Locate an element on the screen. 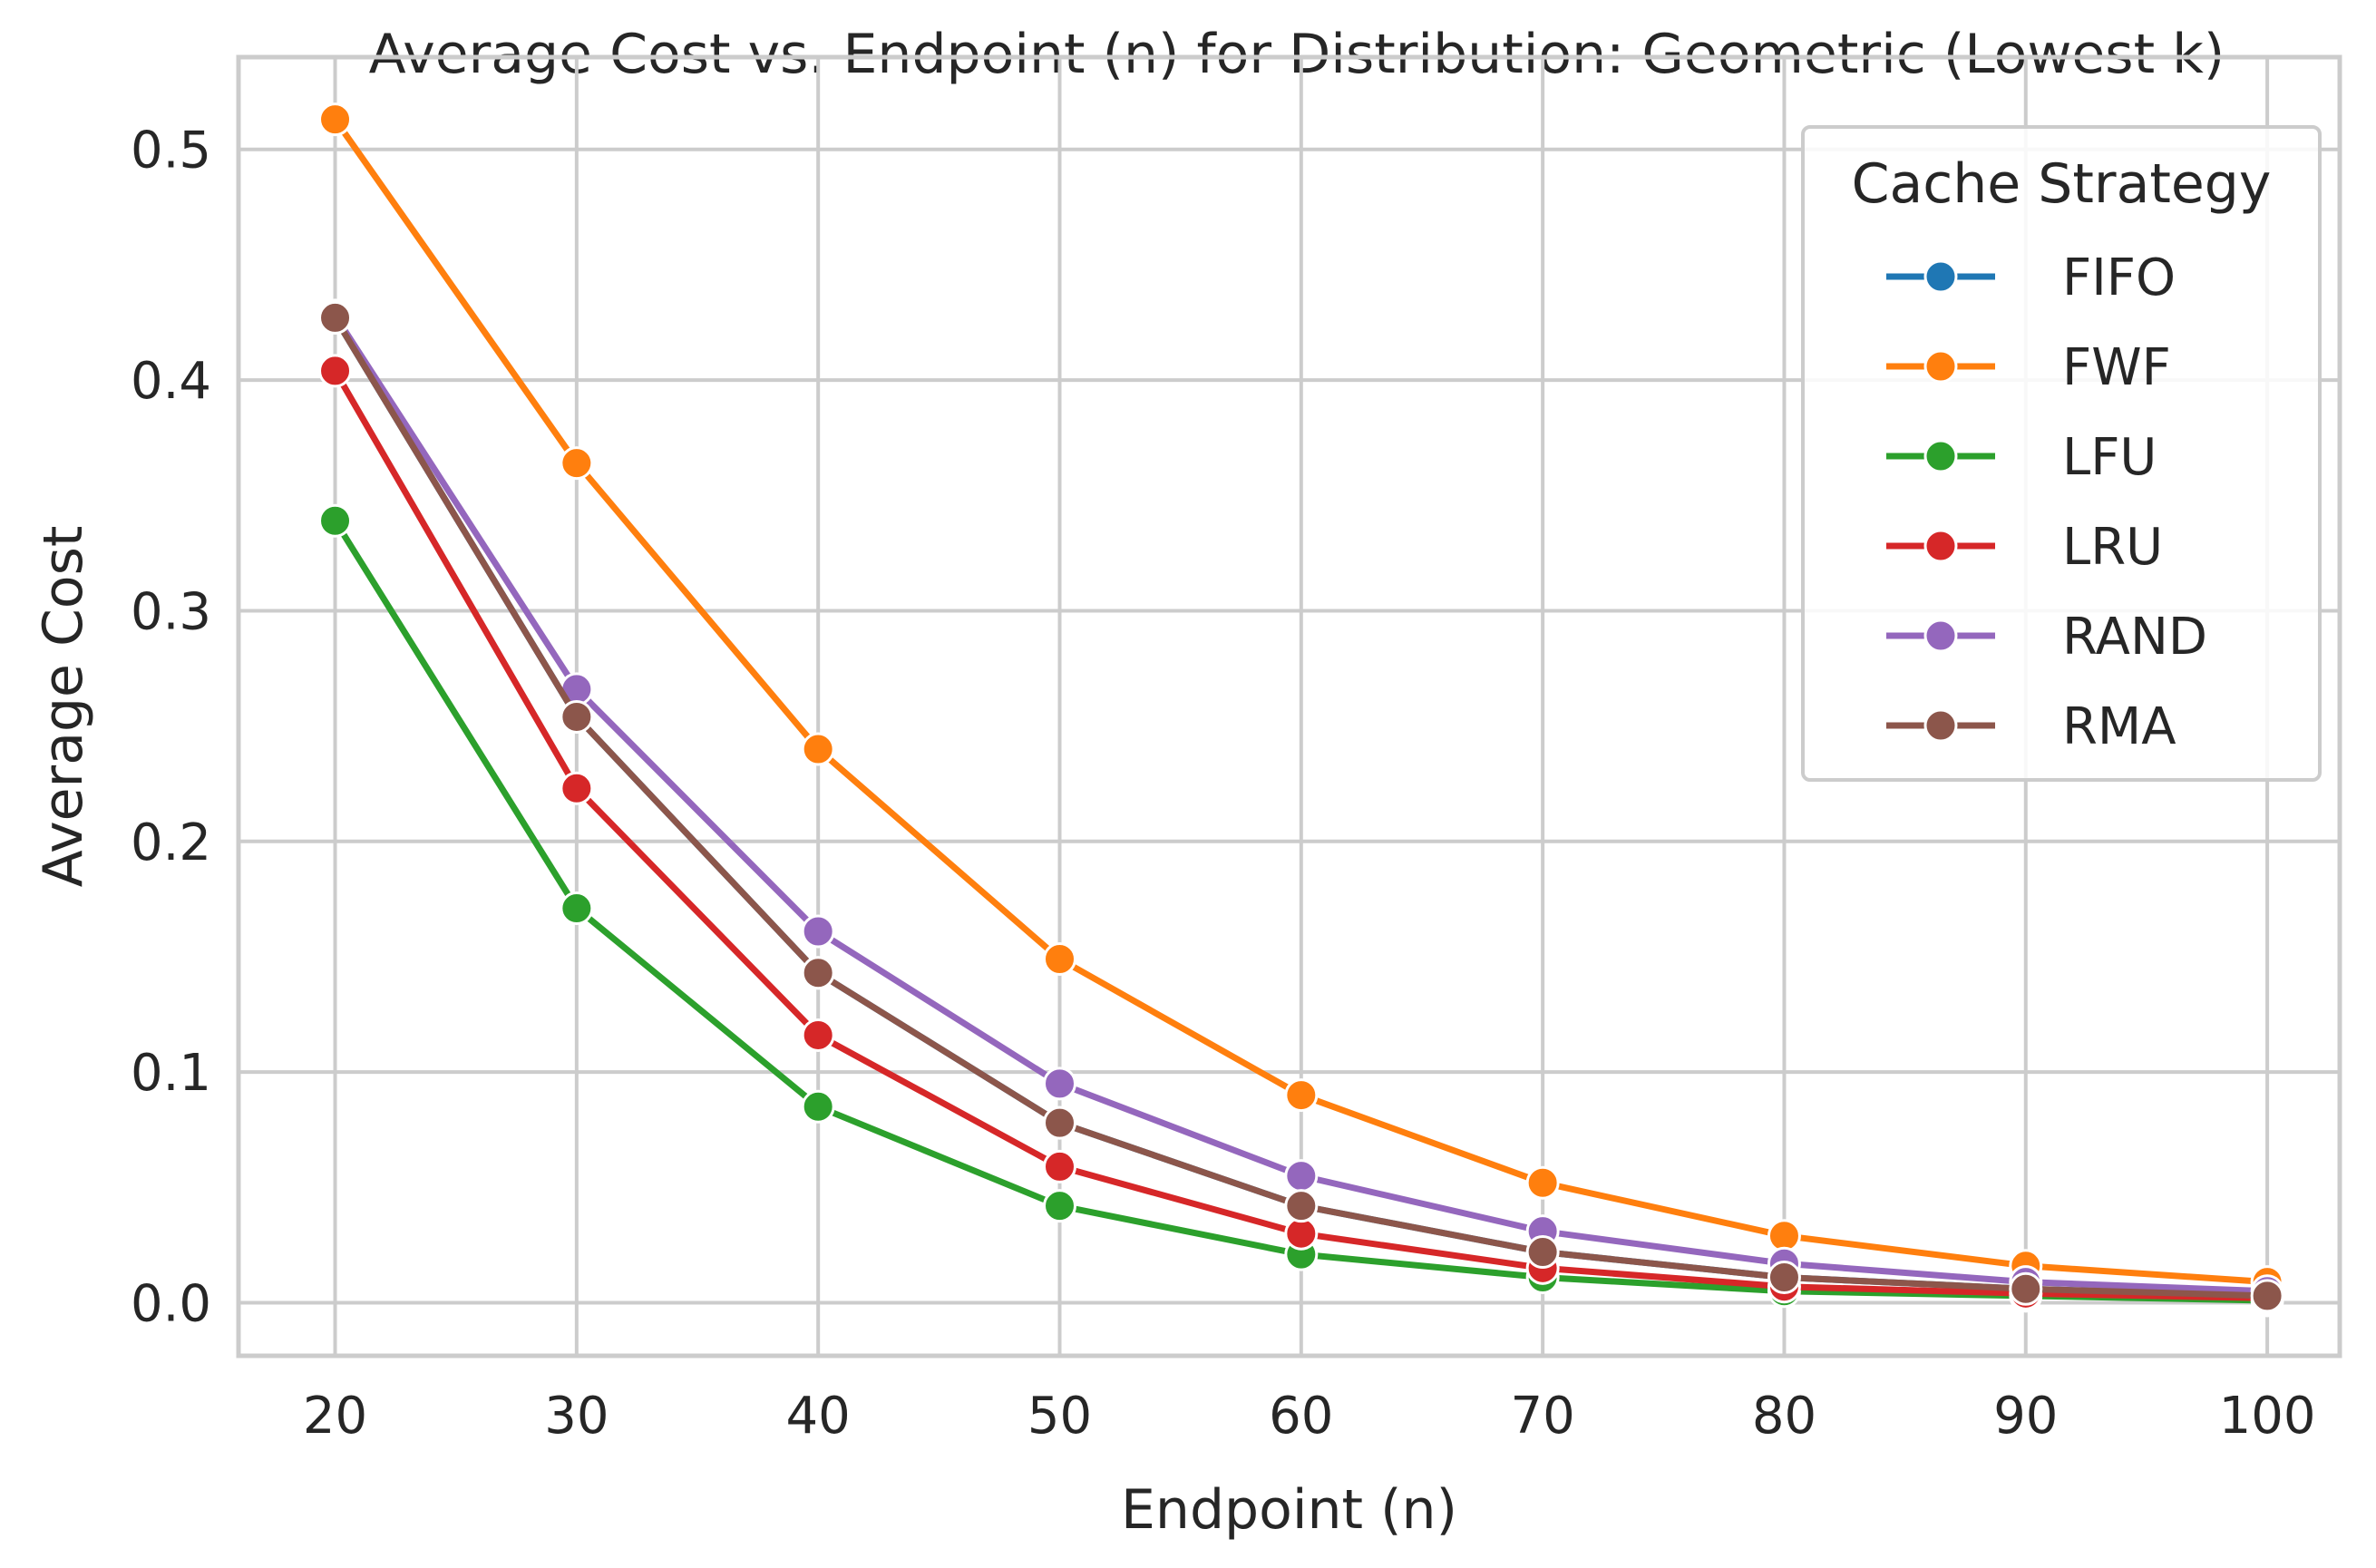 This screenshot has height=1568, width=2376. x-tick-label: 60 is located at coordinates (1301, 1416).